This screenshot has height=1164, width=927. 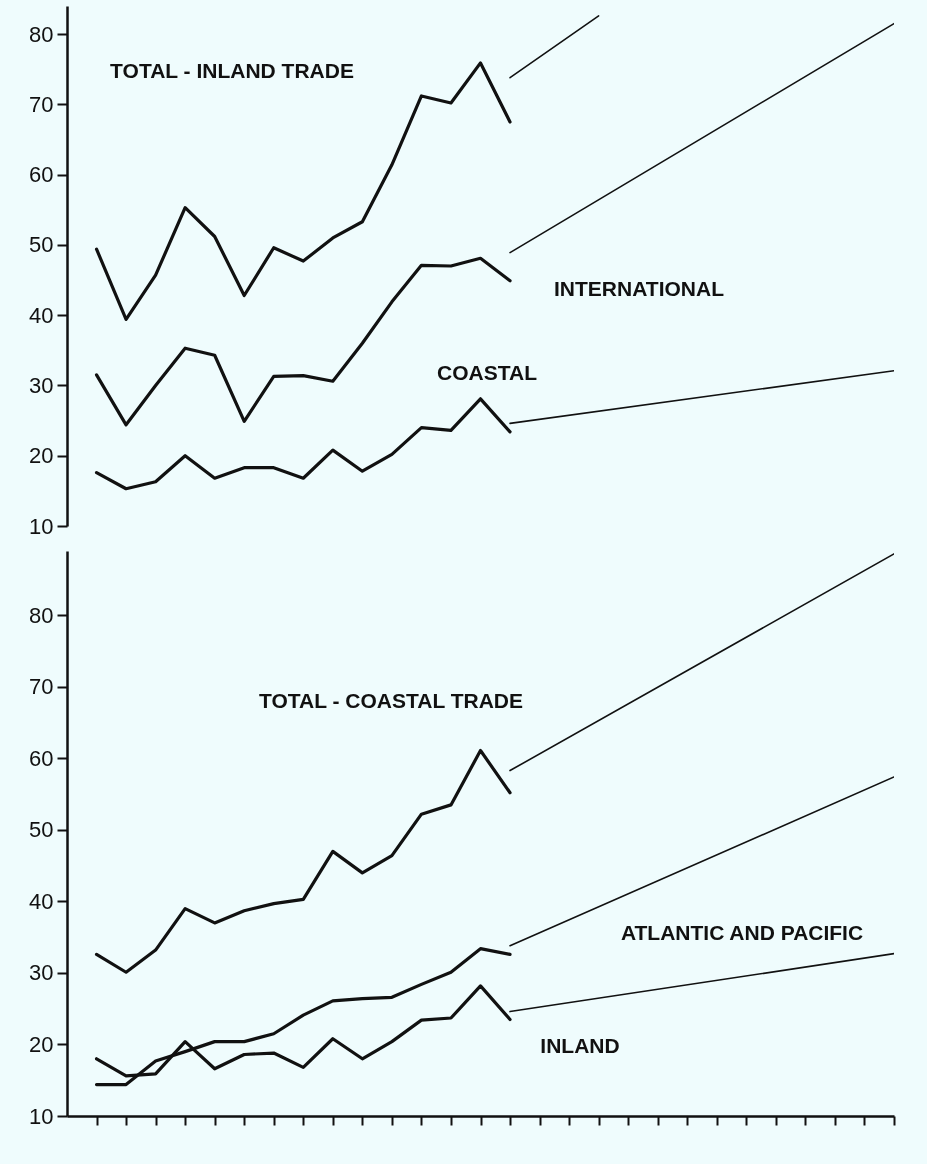 I want to click on annotation: ATLANTIC AND PACIFIC, so click(x=742, y=932).